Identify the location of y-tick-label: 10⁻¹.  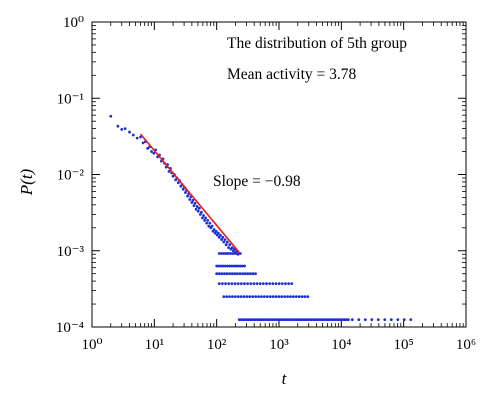
(70, 99).